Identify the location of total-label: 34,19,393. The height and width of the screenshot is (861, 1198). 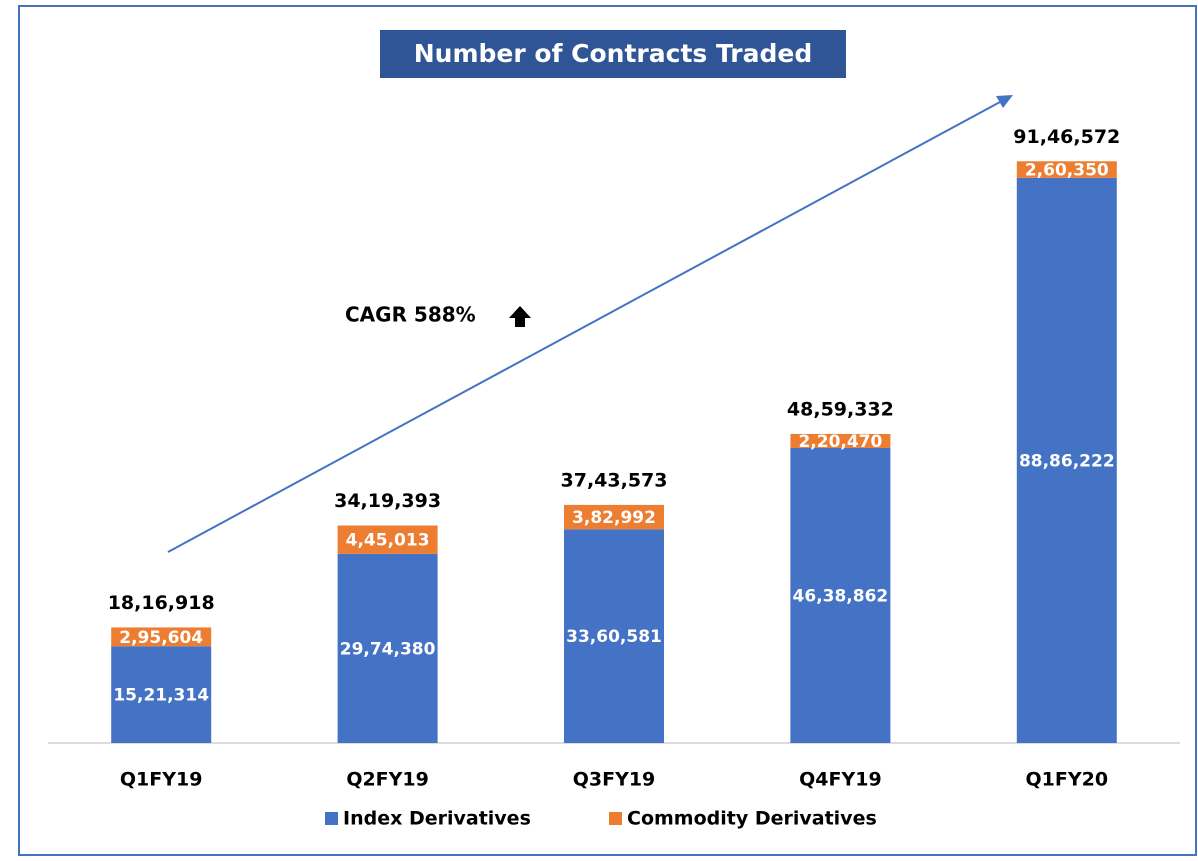
(387, 501).